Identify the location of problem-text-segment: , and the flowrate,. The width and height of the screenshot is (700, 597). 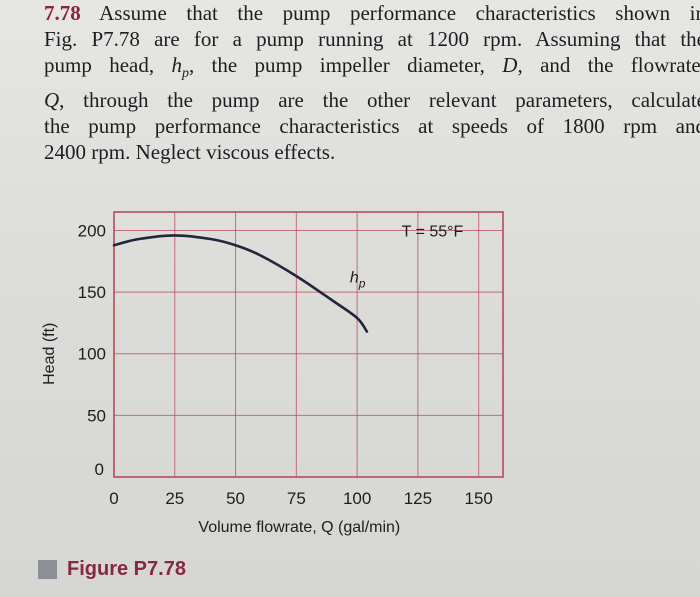
(608, 65).